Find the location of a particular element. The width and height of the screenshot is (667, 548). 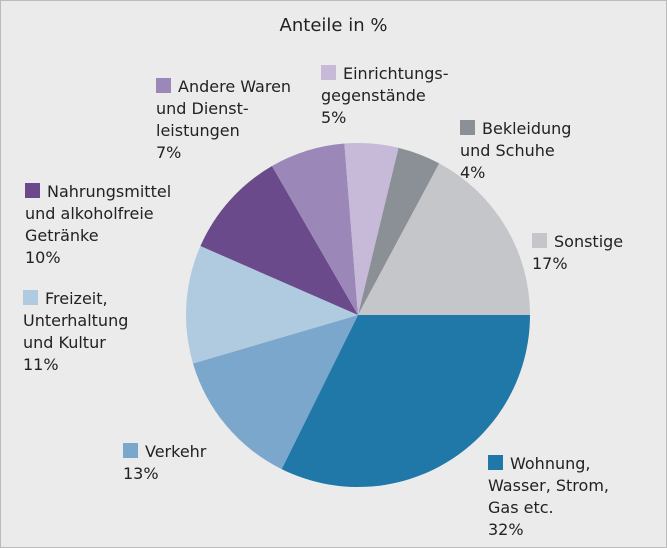

value-label: 7% is located at coordinates (169, 152).